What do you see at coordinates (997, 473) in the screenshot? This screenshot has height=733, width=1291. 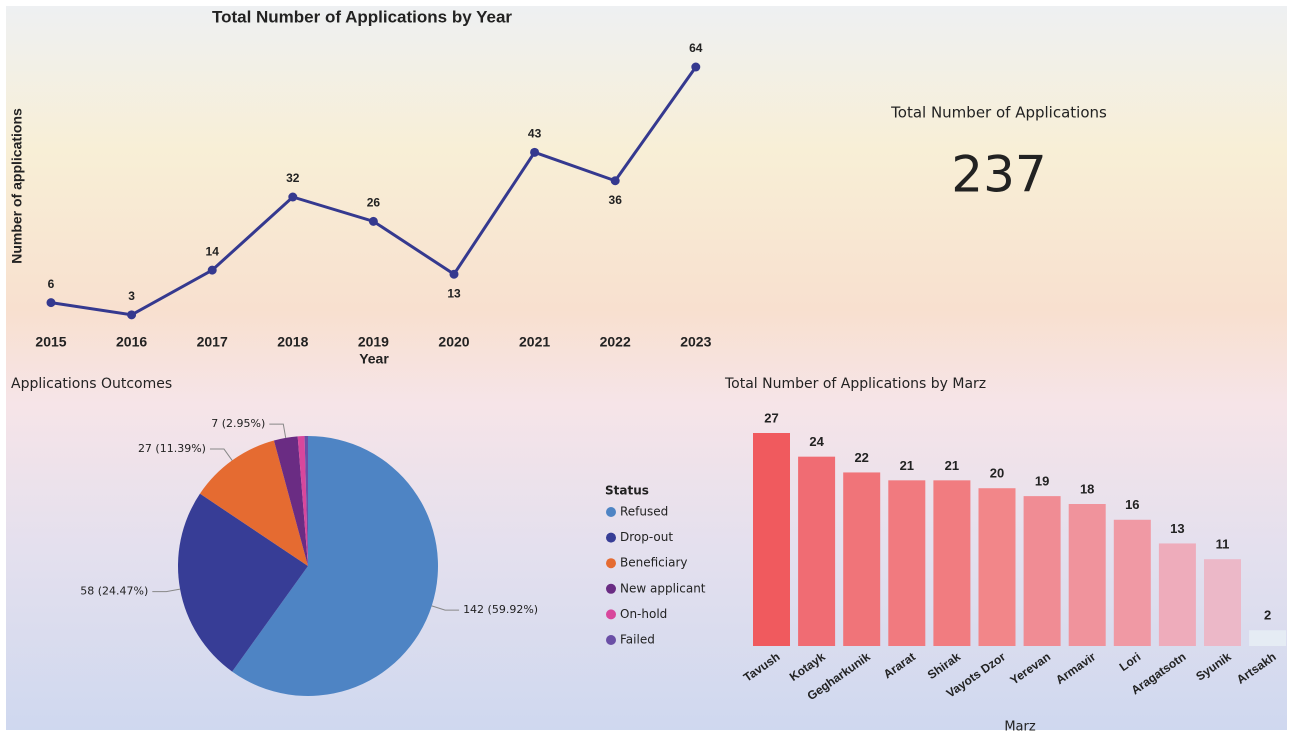 I see `data-label: 20` at bounding box center [997, 473].